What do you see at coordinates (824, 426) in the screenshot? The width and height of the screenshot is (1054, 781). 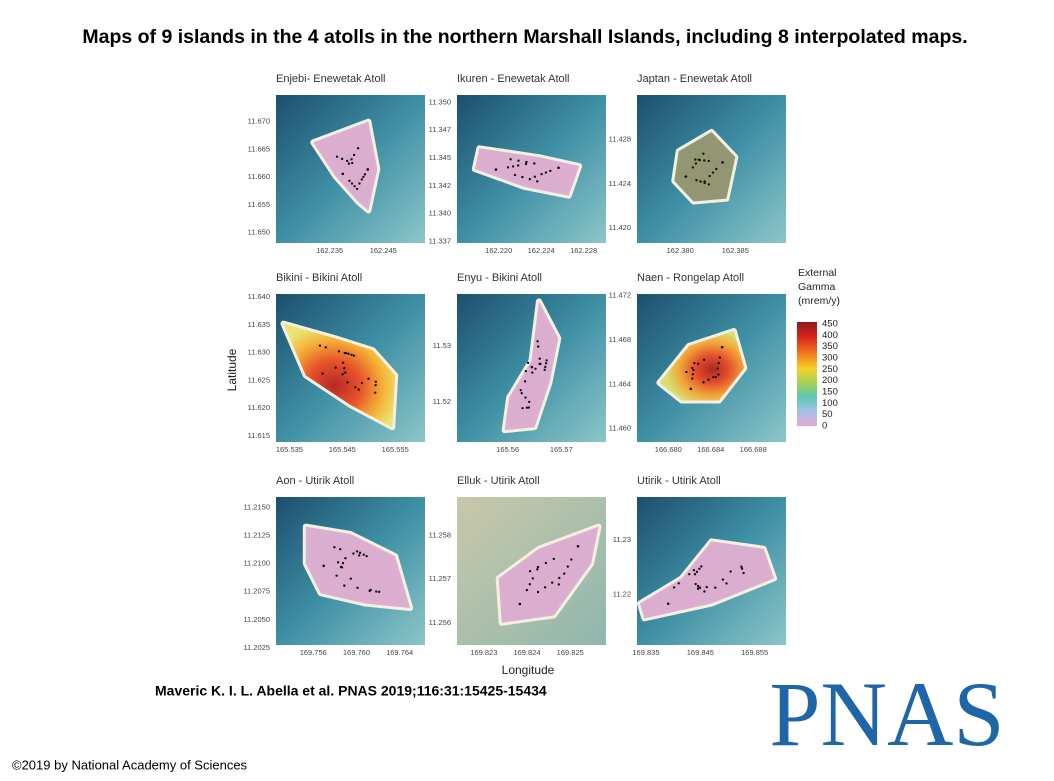 I see `legend-label: 0` at bounding box center [824, 426].